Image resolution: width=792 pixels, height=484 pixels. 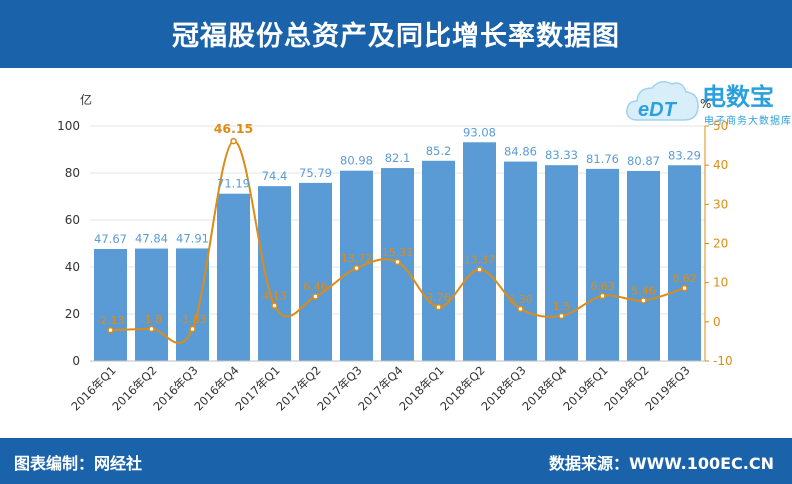 I want to click on footer-source: 数据来源：WWW.100EC.CN, so click(x=661, y=463).